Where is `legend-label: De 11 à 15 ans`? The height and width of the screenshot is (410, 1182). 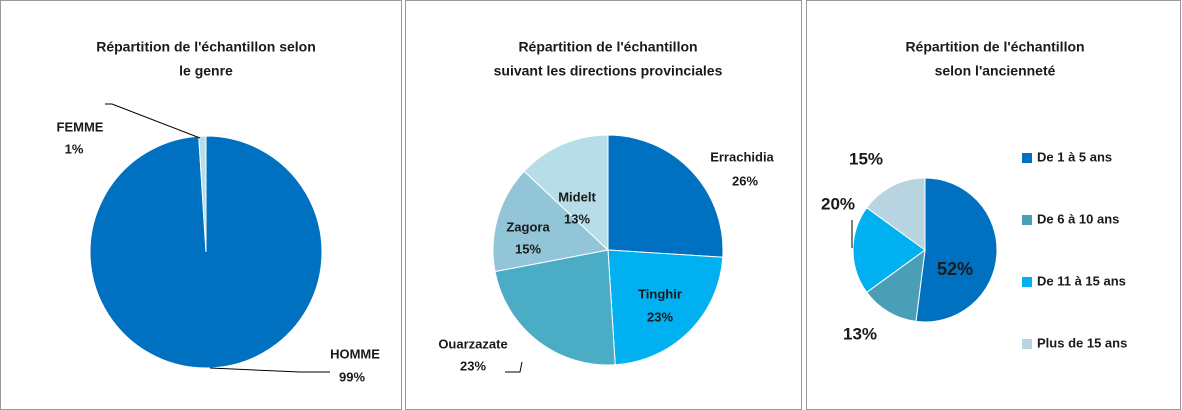
legend-label: De 11 à 15 ans is located at coordinates (1081, 280).